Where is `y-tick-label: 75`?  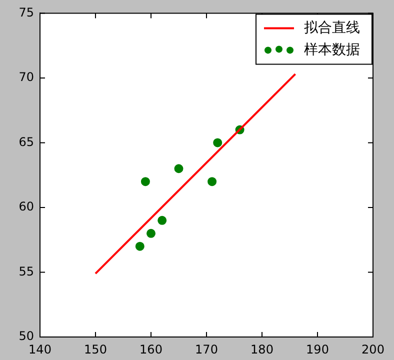 y-tick-label: 75 is located at coordinates (26, 12).